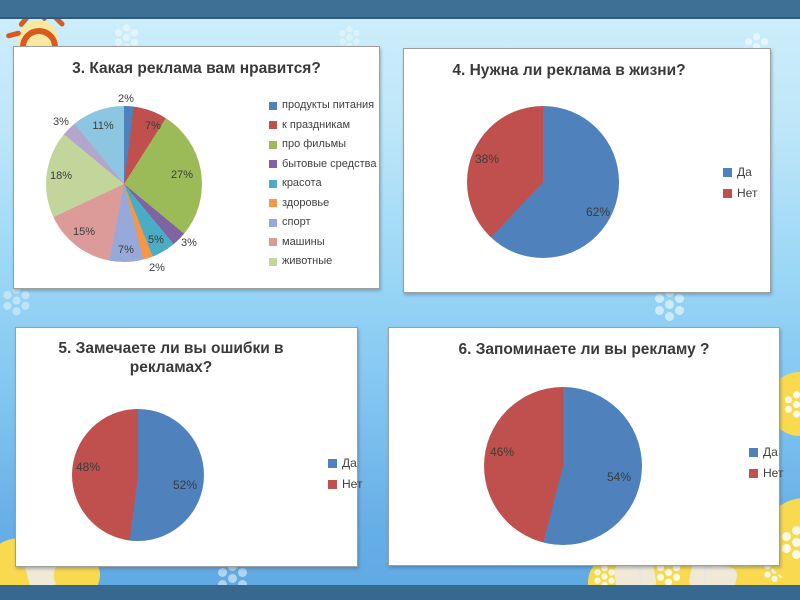  I want to click on legend-label: животные, so click(307, 261).